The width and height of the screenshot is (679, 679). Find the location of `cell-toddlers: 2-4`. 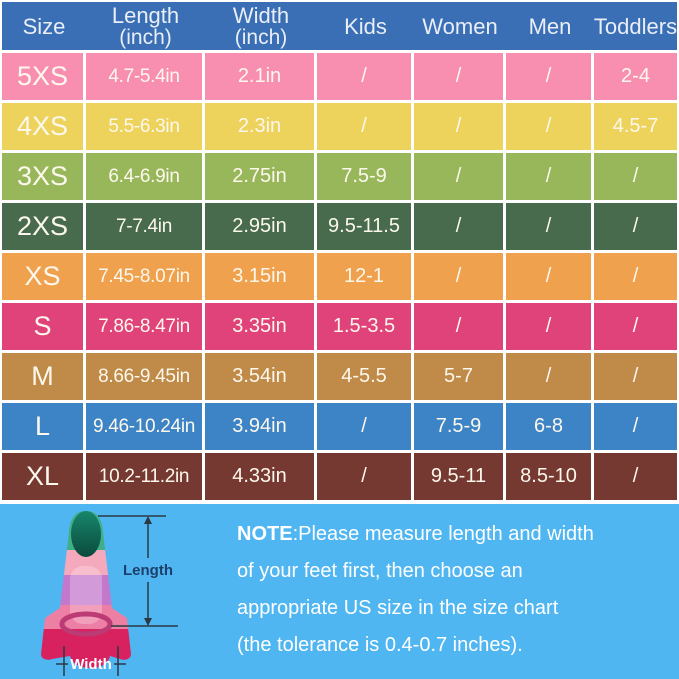

cell-toddlers: 2-4 is located at coordinates (635, 76).